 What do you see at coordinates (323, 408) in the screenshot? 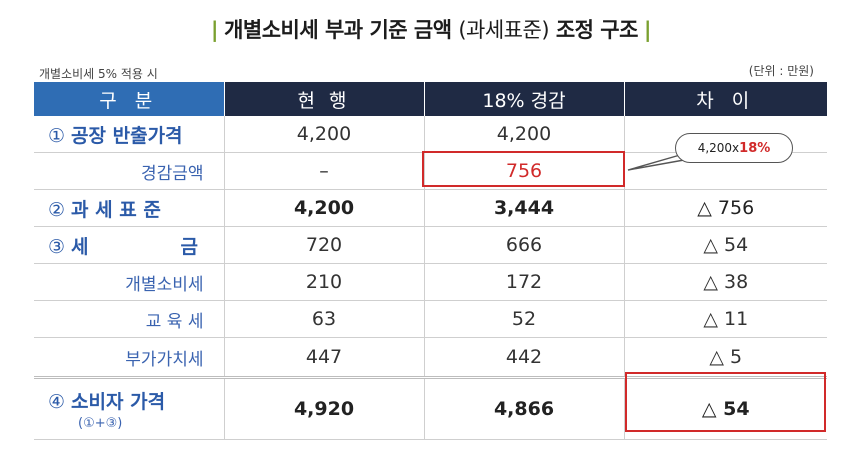
I see `cell-current: 4,920` at bounding box center [323, 408].